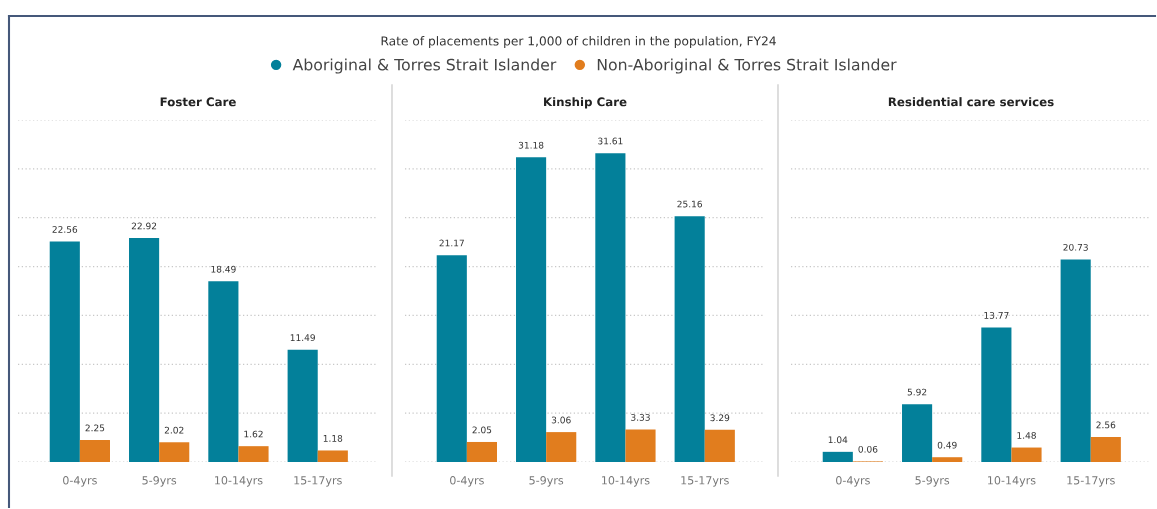  I want to click on legend-label: Non-Aboriginal & Torres Strait Islander, so click(747, 66).